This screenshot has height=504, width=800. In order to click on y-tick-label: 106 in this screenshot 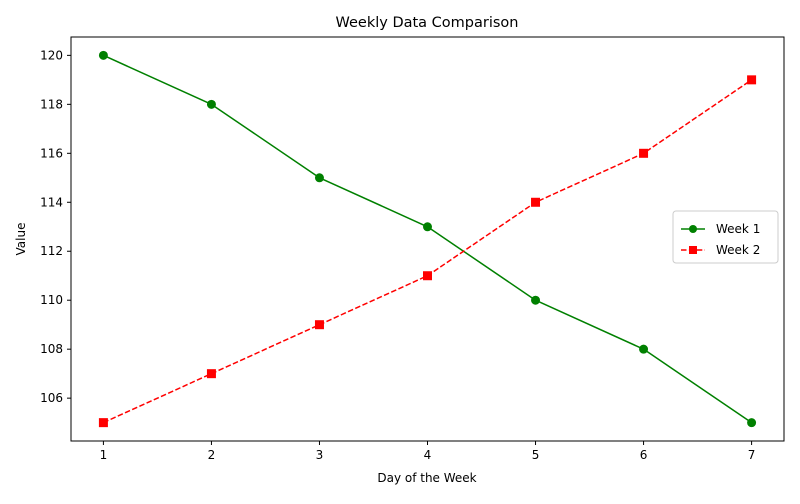, I will do `click(51, 398)`.